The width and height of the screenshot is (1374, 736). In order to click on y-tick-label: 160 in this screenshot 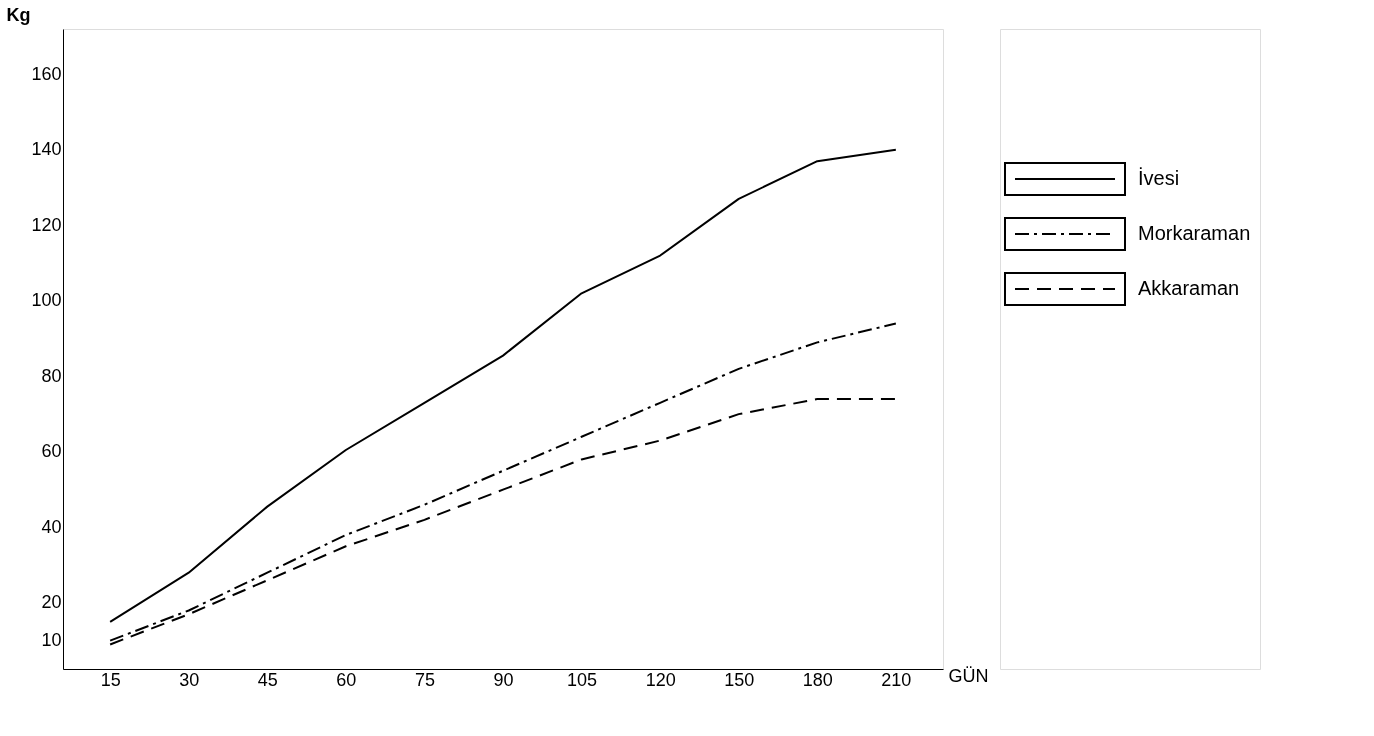, I will do `click(46, 73)`.